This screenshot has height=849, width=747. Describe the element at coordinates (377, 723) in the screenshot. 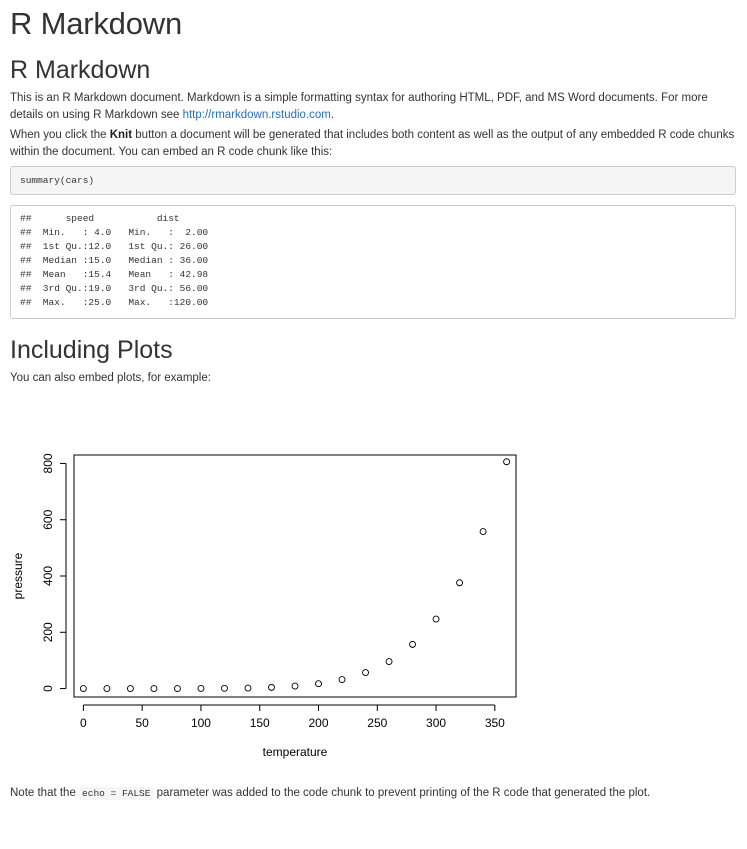

I see `x-tick-label: 250` at that location.